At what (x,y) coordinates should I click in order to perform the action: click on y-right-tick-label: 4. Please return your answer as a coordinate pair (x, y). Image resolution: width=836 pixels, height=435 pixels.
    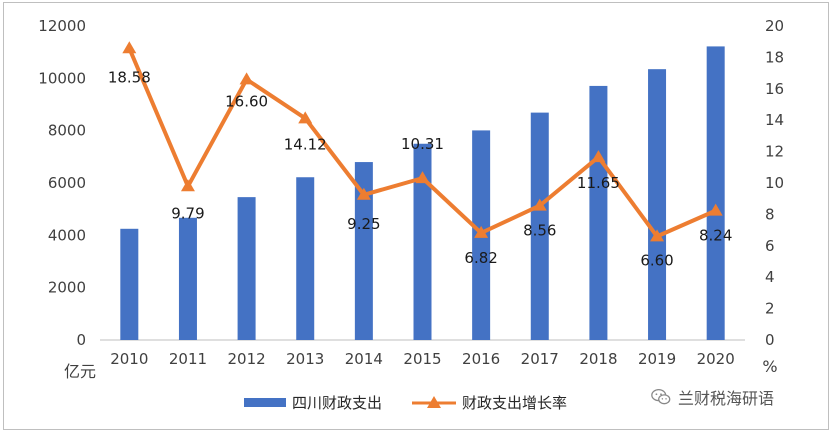
    Looking at the image, I should click on (770, 277).